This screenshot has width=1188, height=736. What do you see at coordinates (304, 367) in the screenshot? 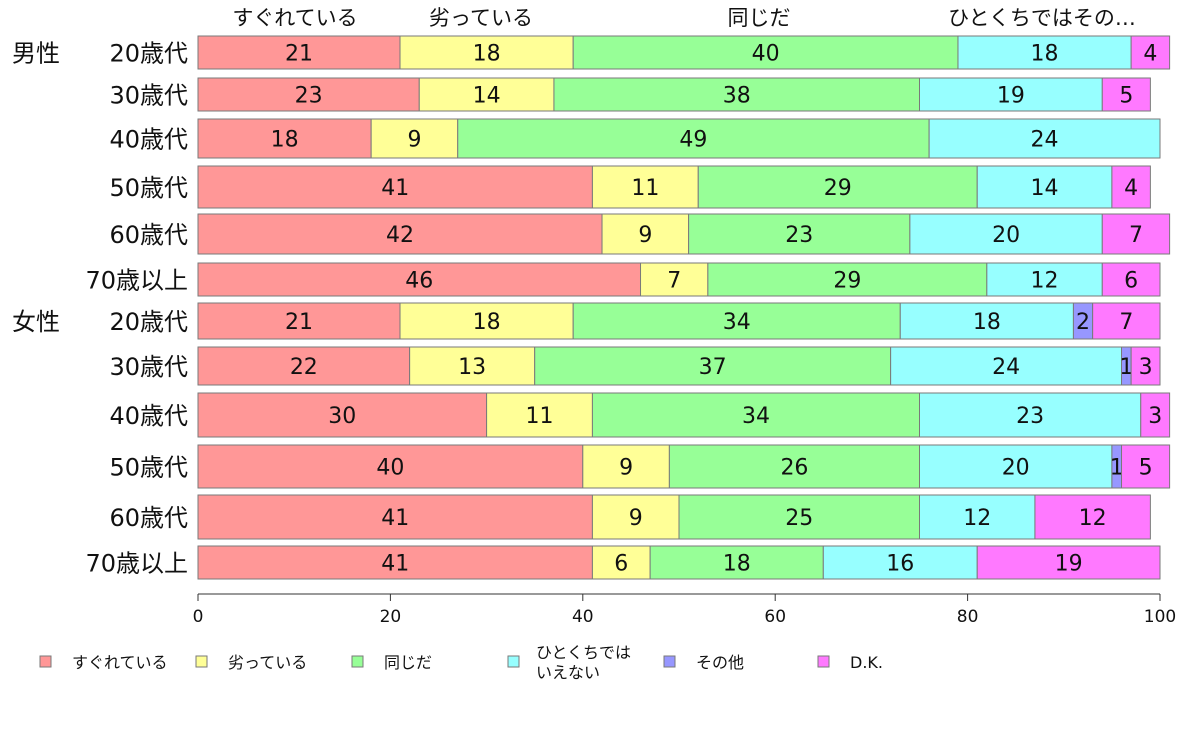
I see `bar-value-label: 22` at bounding box center [304, 367].